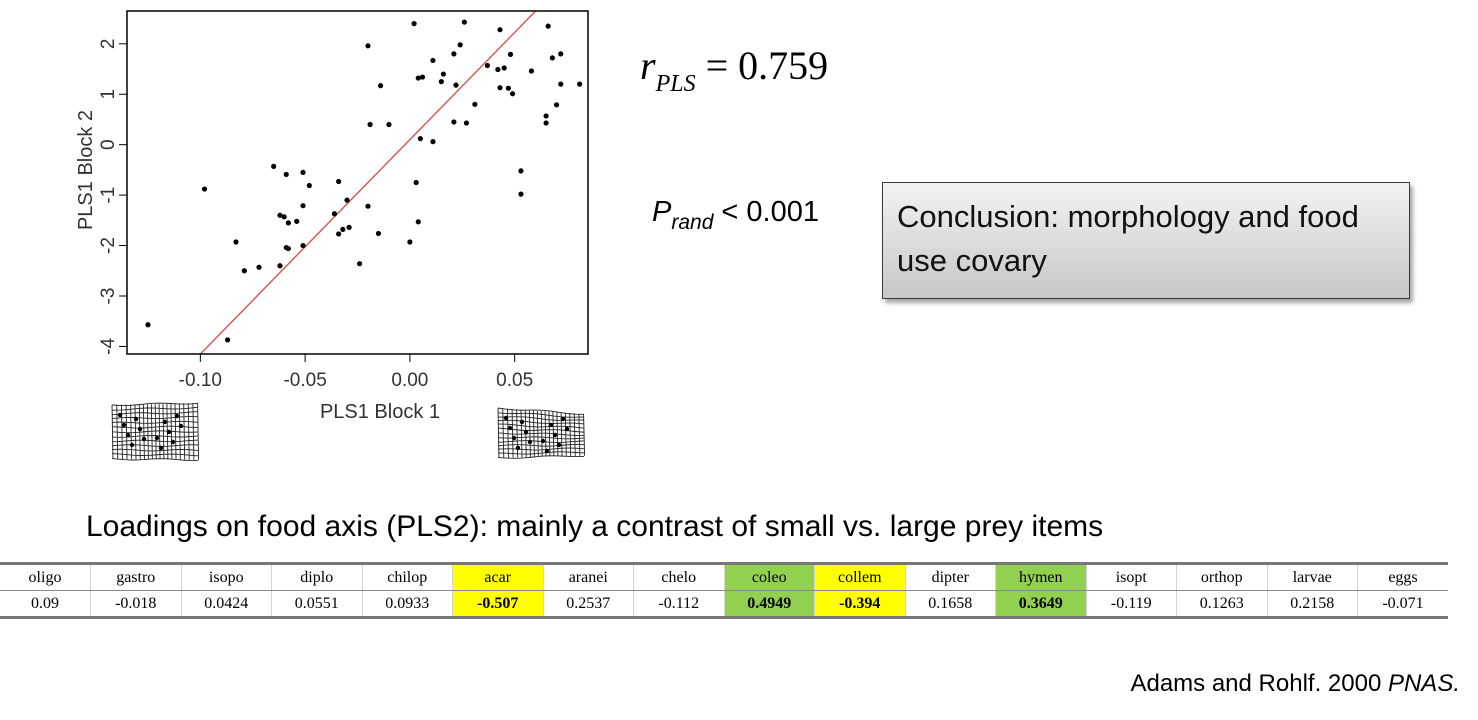 The width and height of the screenshot is (1478, 720). What do you see at coordinates (407, 577) in the screenshot?
I see `column-header-chilop: chilop` at bounding box center [407, 577].